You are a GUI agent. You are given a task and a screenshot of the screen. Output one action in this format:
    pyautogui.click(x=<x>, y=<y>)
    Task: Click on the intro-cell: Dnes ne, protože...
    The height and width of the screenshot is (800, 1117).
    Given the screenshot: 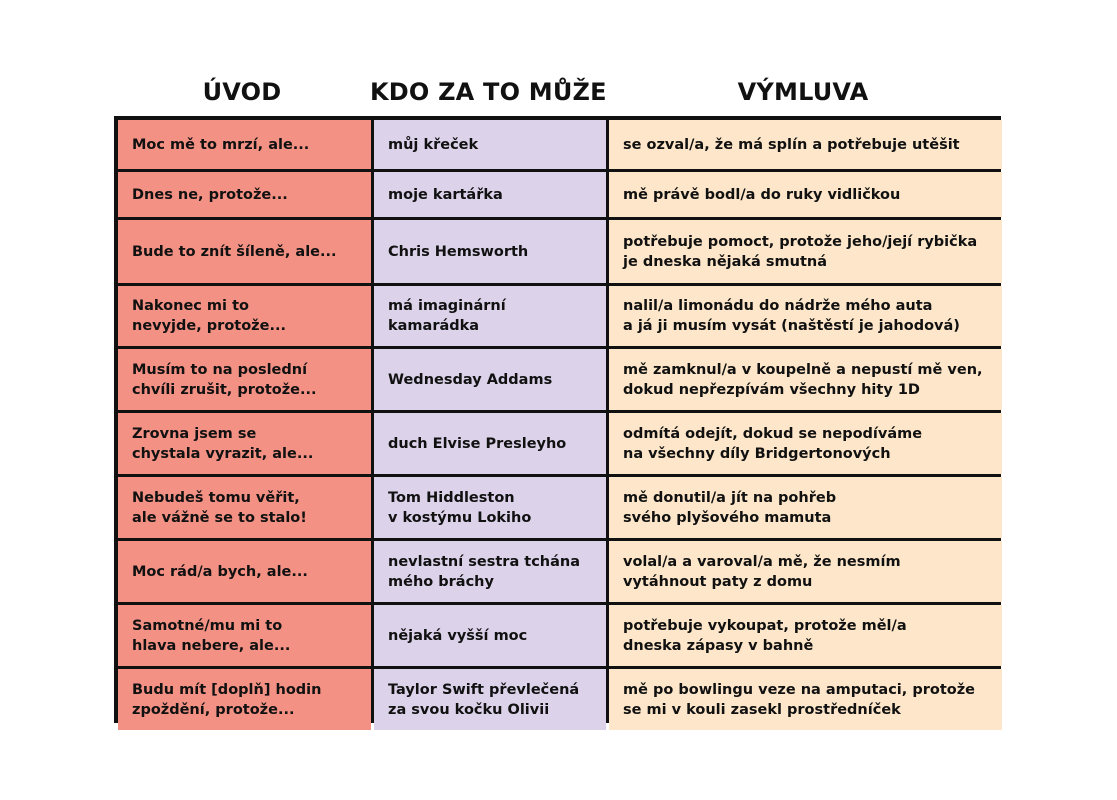 What is the action you would take?
    pyautogui.click(x=244, y=194)
    